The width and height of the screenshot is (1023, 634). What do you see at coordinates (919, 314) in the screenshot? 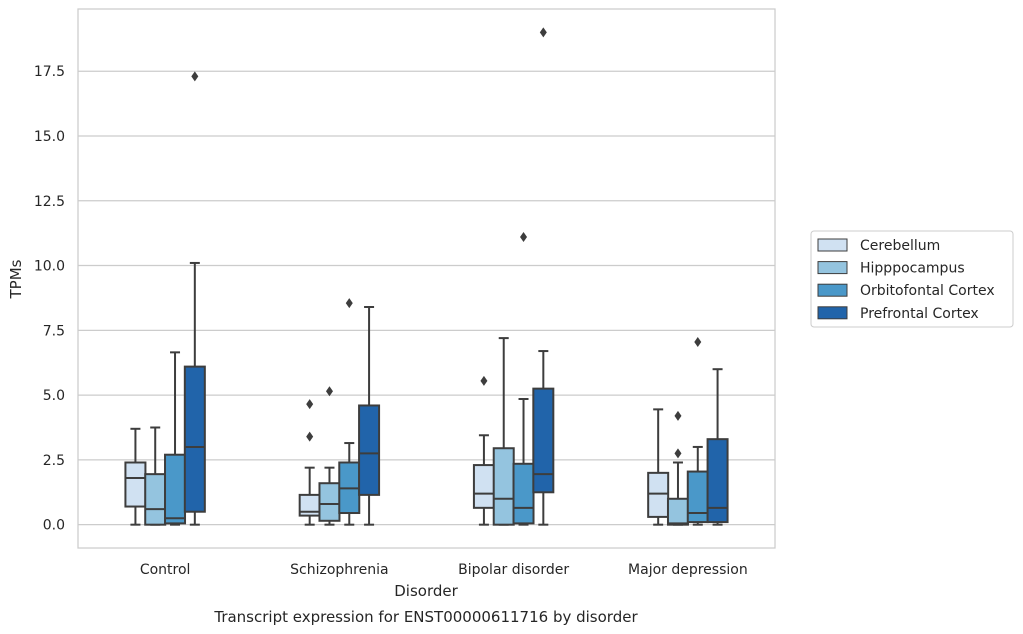
I see `legend-label: Prefrontal Cortex` at bounding box center [919, 314].